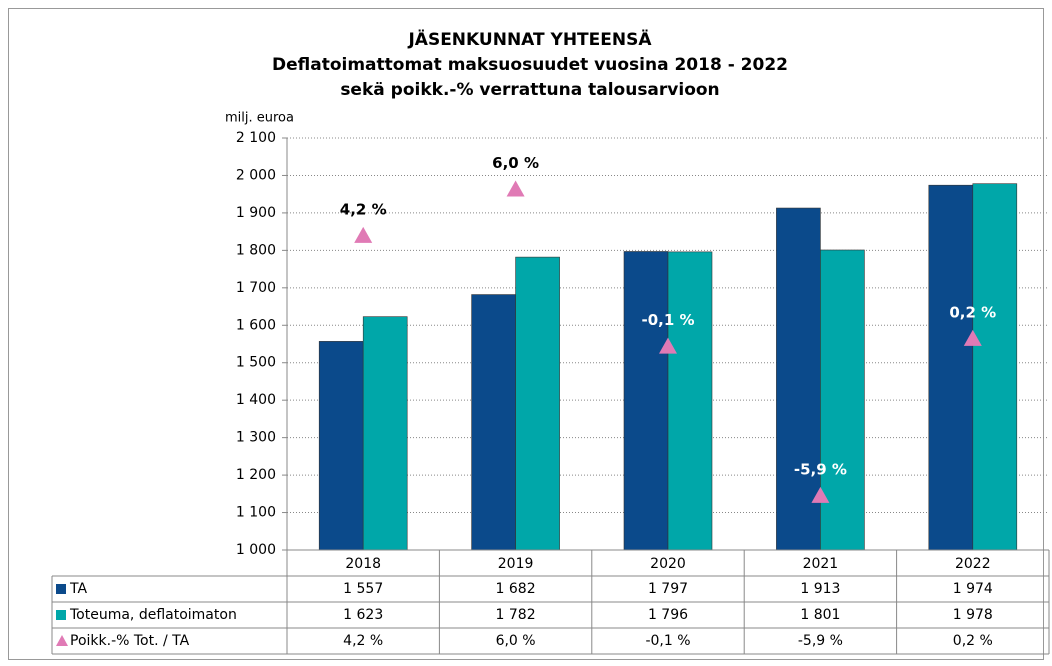  I want to click on table-cell: 1 913, so click(820, 589).